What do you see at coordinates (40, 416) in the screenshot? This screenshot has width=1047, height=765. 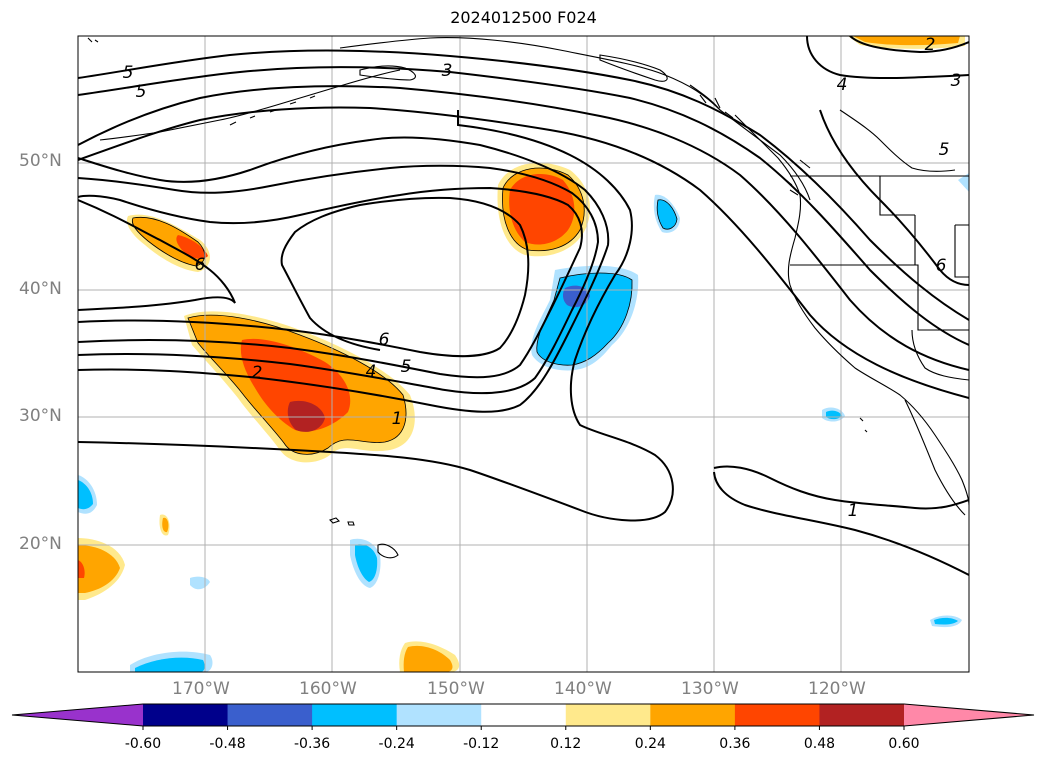 I see `lat-label-30n: 30°N` at bounding box center [40, 416].